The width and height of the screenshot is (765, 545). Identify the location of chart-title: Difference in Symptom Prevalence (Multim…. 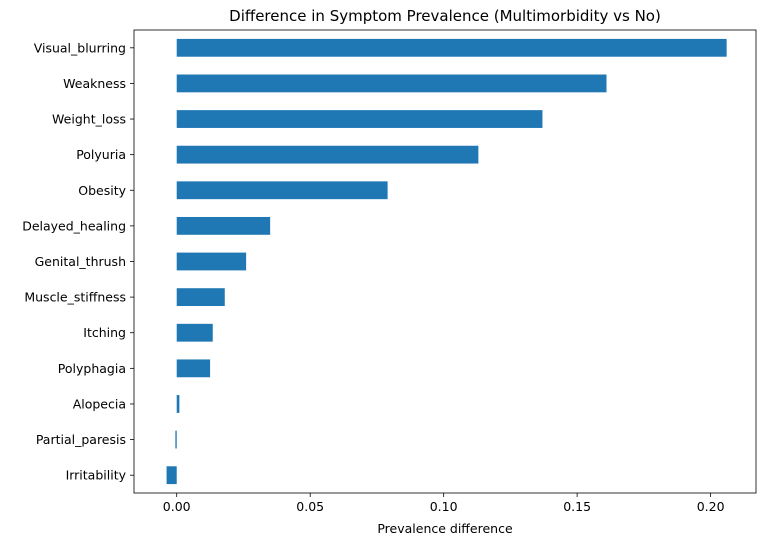
(445, 16).